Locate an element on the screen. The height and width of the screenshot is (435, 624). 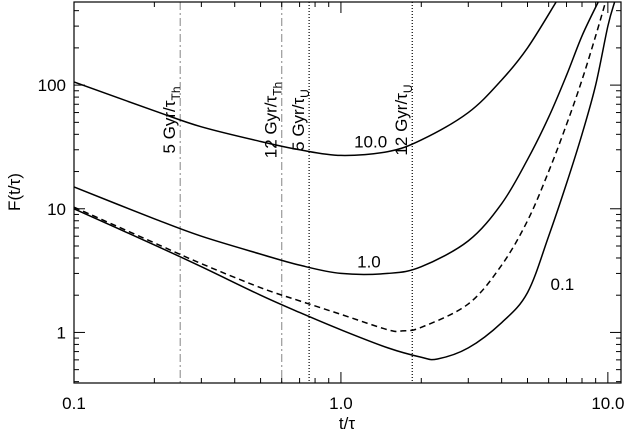
y-tick-label: 1 is located at coordinates (61, 332).